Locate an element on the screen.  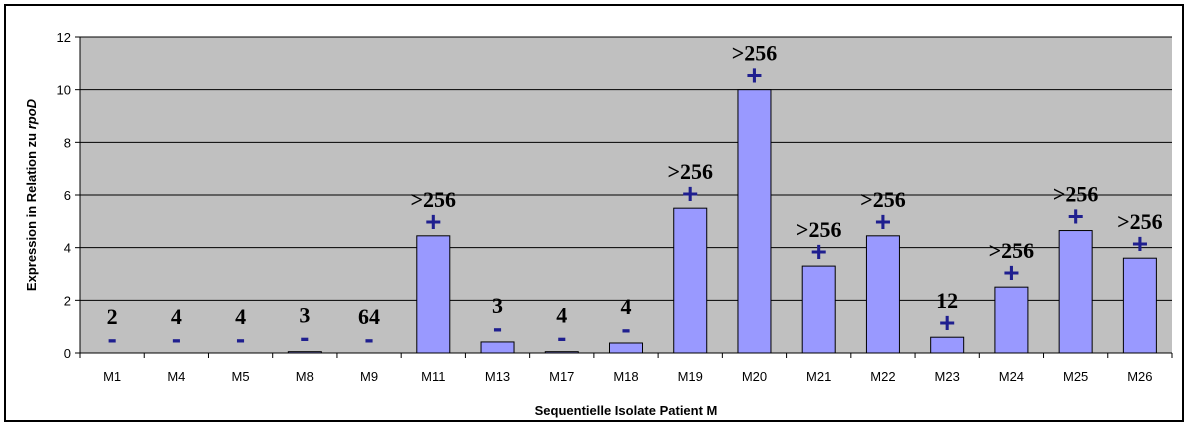
x-axis-title: Sequentielle Isolate Patient M is located at coordinates (626, 410).